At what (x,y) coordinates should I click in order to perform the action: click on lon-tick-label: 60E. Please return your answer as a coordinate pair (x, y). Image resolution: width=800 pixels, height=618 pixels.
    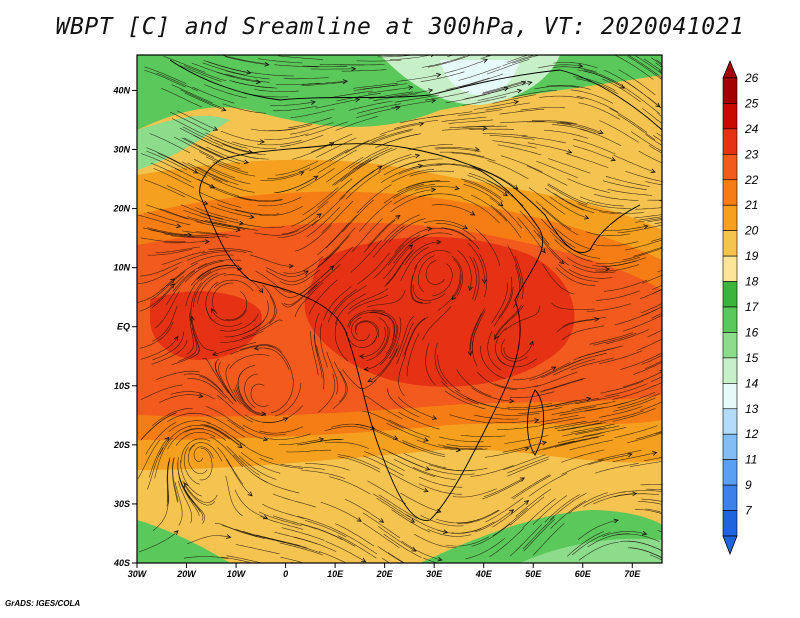
    Looking at the image, I should click on (583, 574).